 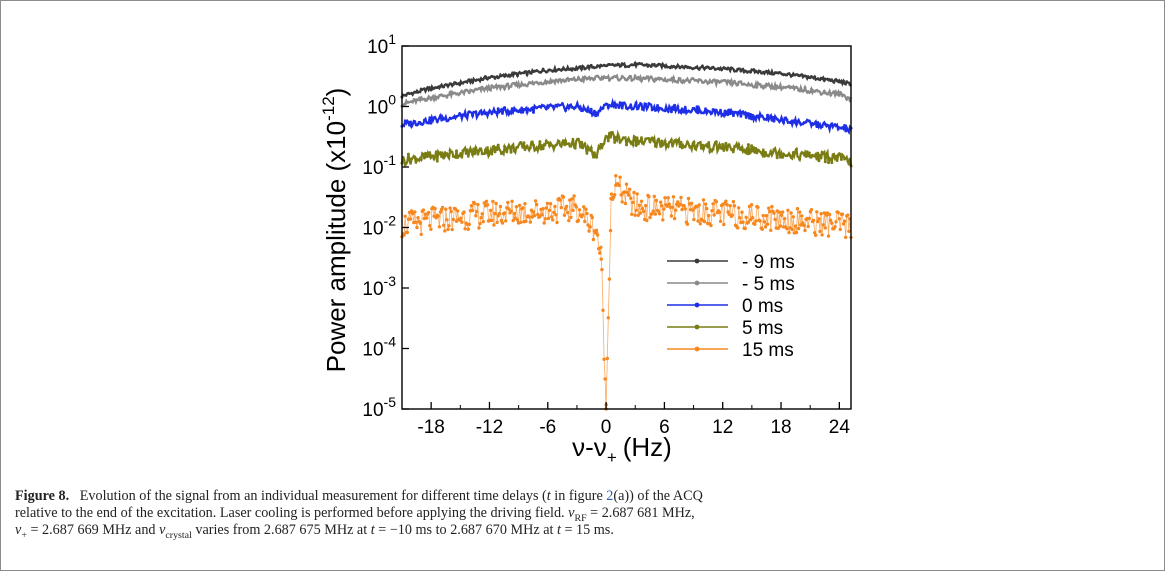 What do you see at coordinates (722, 427) in the screenshot?
I see `x-tick-label: 12` at bounding box center [722, 427].